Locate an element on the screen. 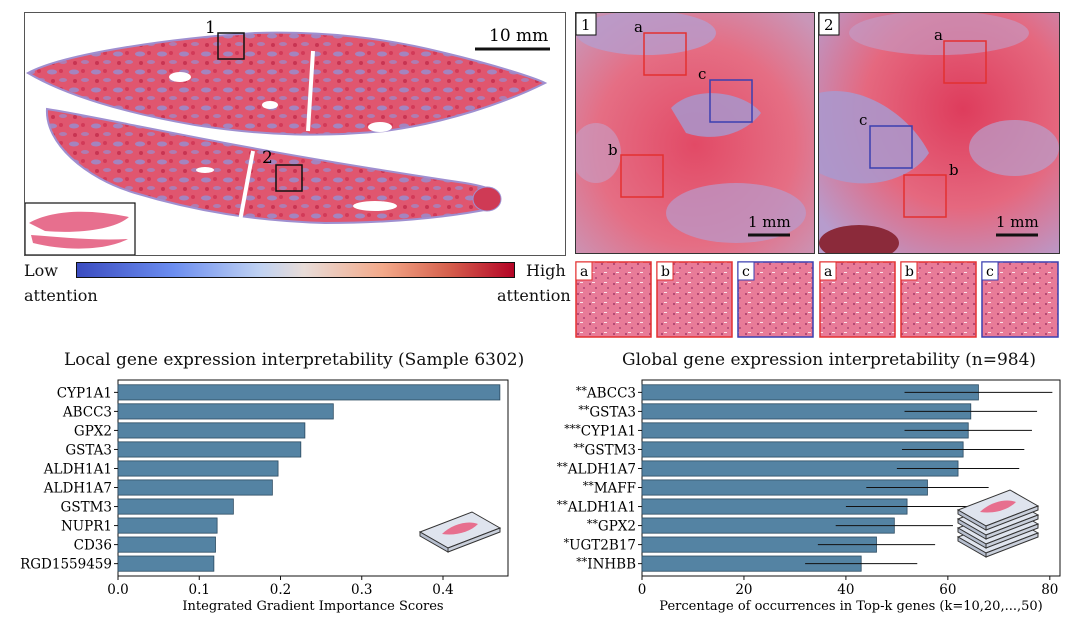 The height and width of the screenshot is (630, 1080). bar-abcc3 is located at coordinates (225, 411).